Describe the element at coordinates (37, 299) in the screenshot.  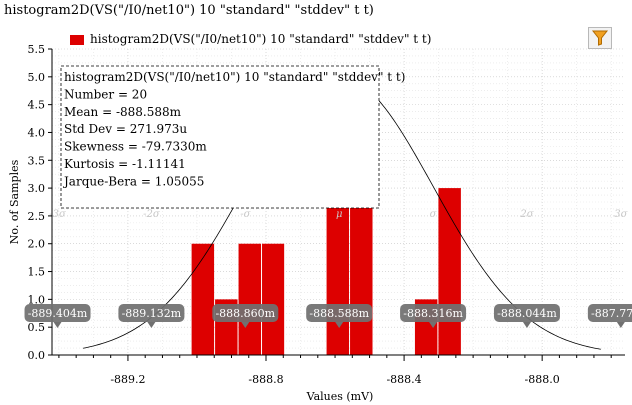
I see `y-tick-label: 1.0` at that location.